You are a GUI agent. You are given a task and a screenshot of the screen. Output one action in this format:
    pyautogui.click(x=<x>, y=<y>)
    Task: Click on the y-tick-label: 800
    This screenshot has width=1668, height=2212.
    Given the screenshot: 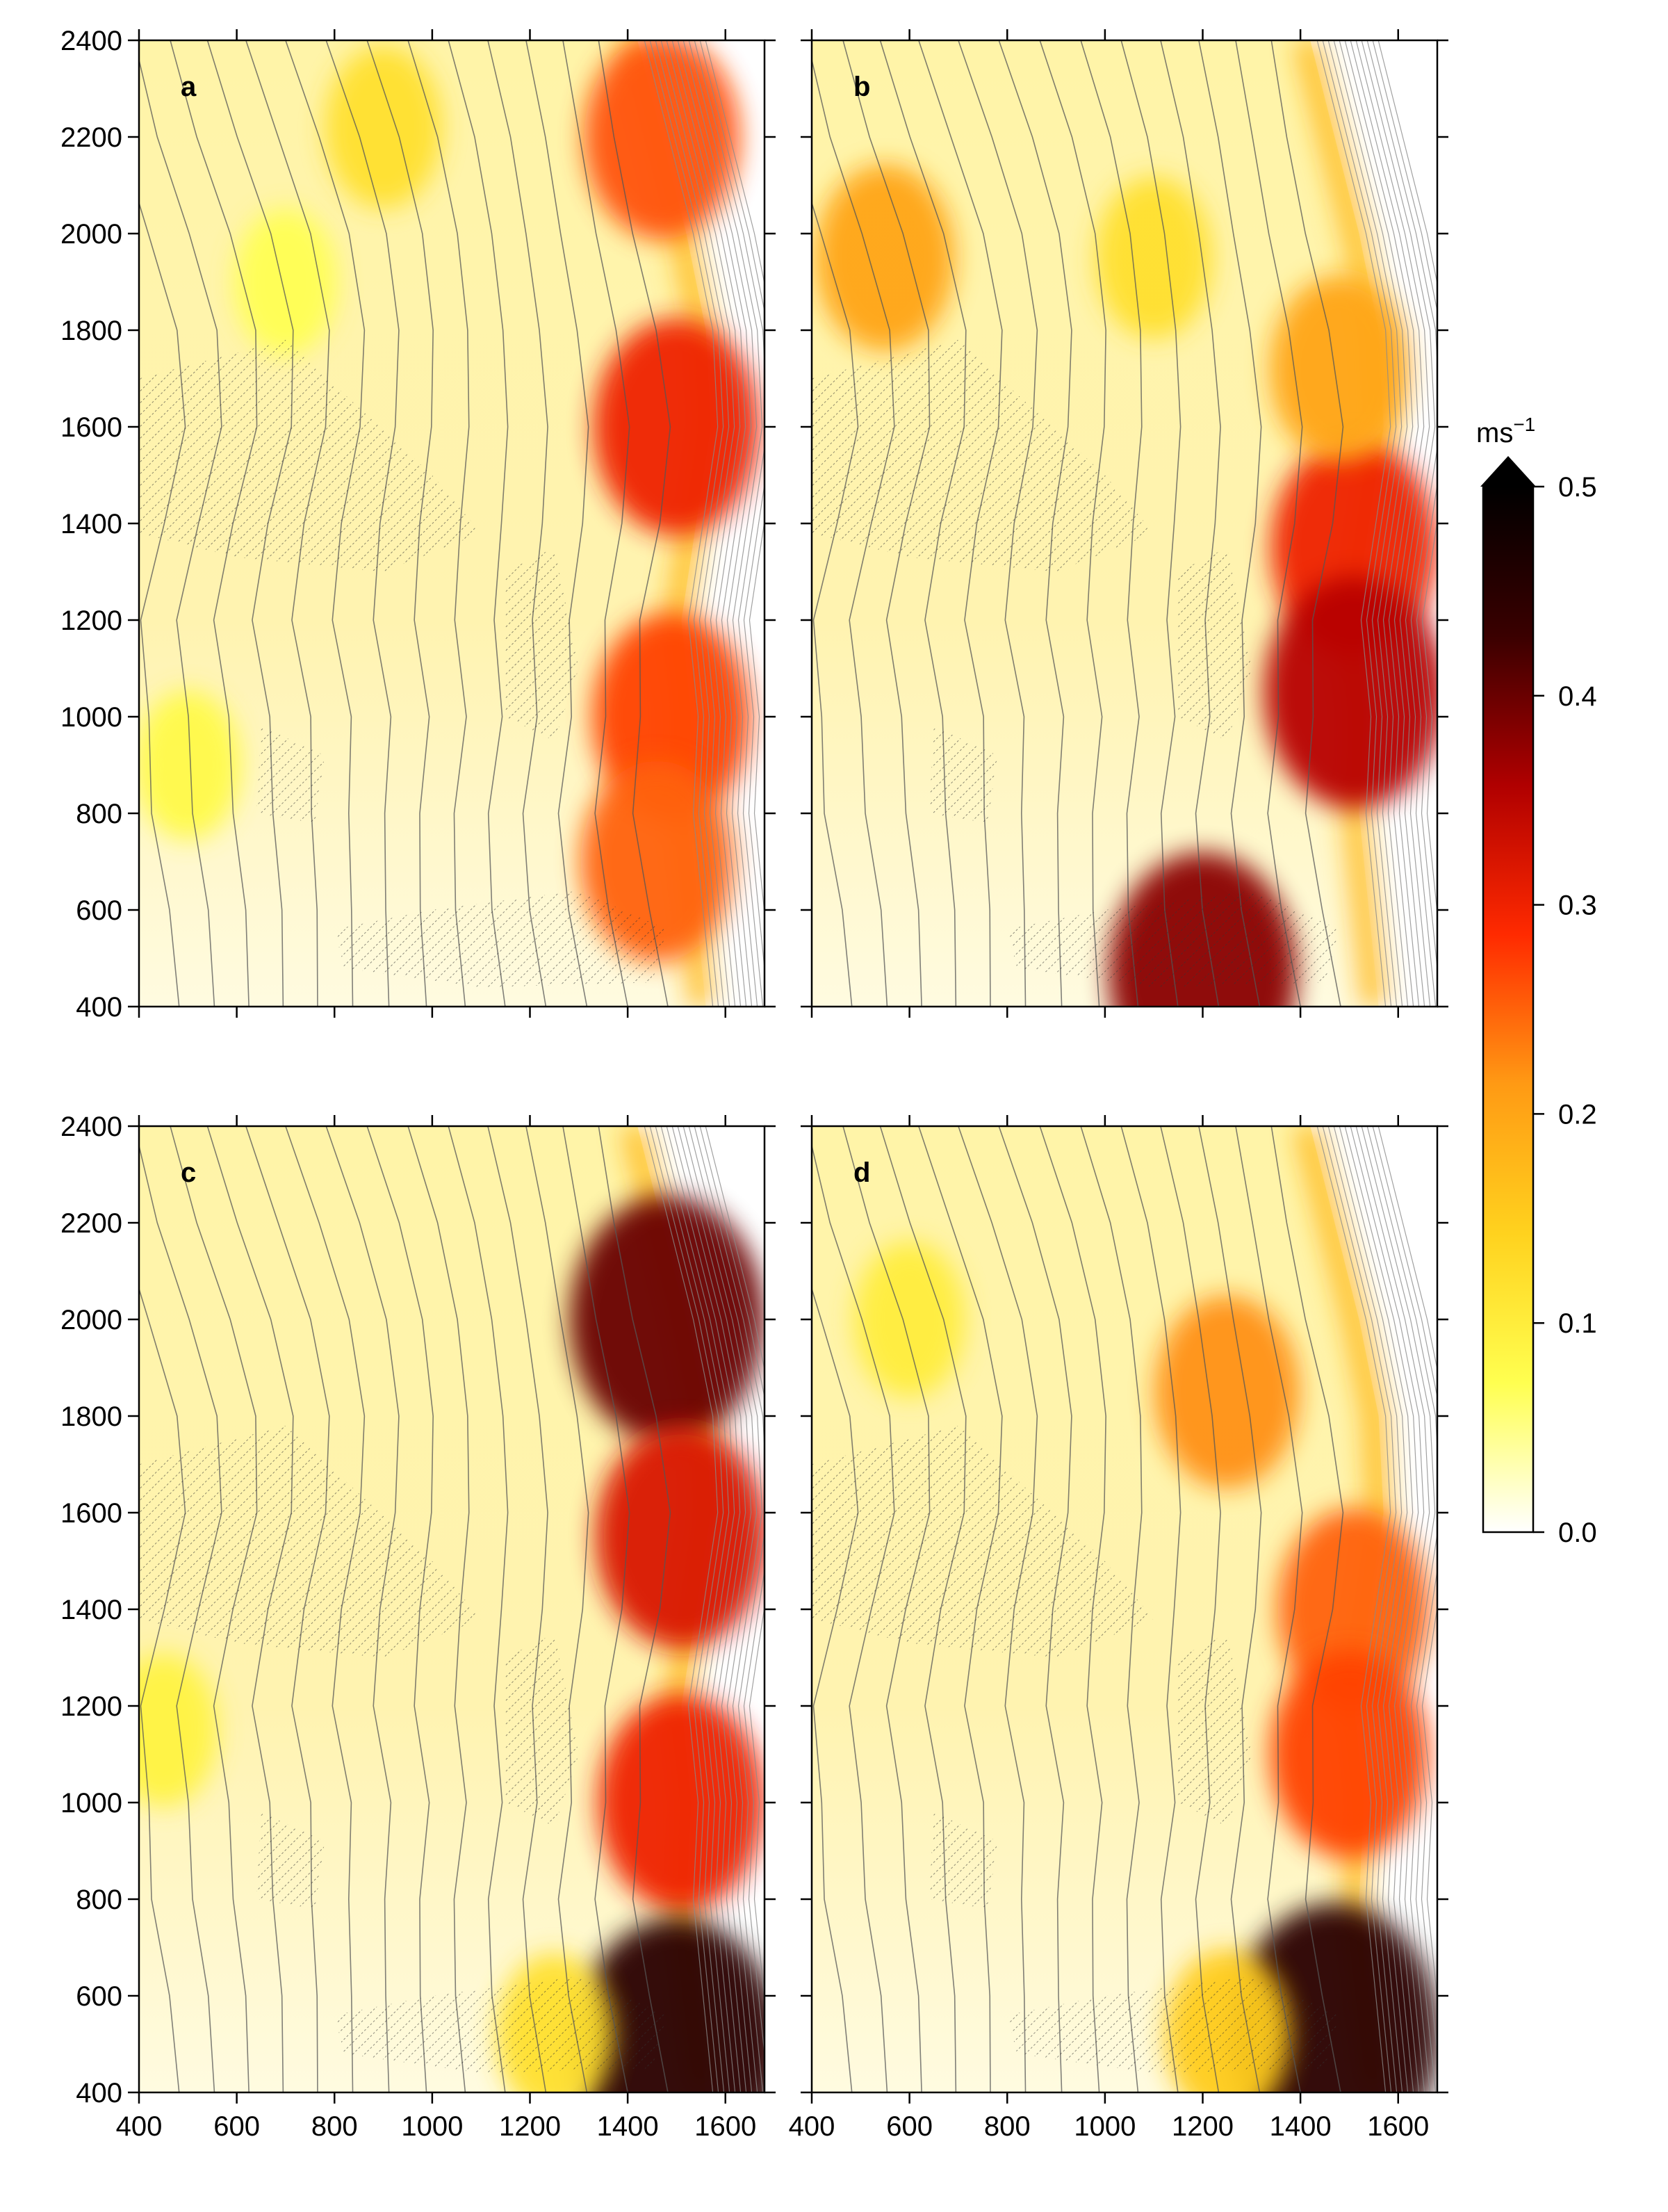 What is the action you would take?
    pyautogui.click(x=99, y=1900)
    